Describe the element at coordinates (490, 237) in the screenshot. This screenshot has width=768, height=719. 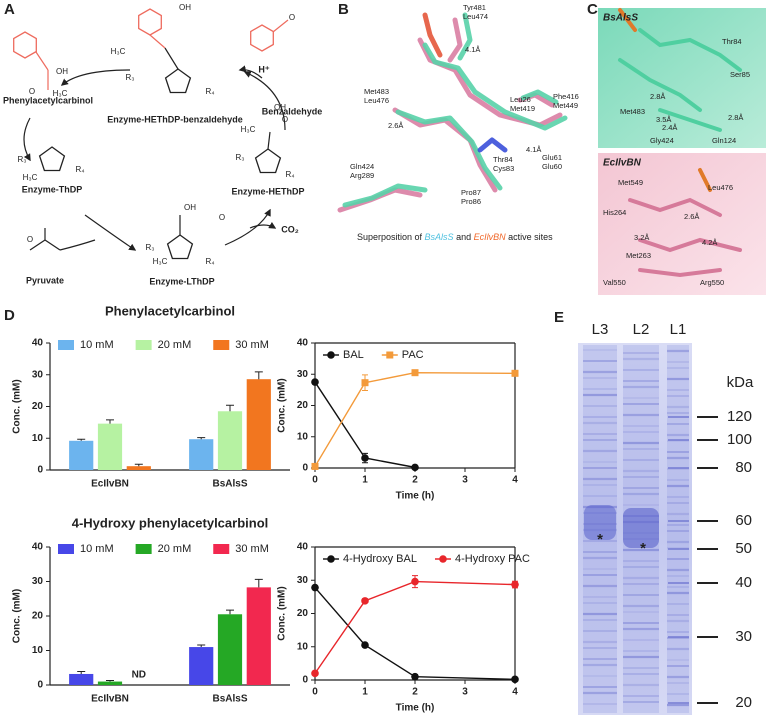
I see `caption-part: EcIlvBN` at that location.